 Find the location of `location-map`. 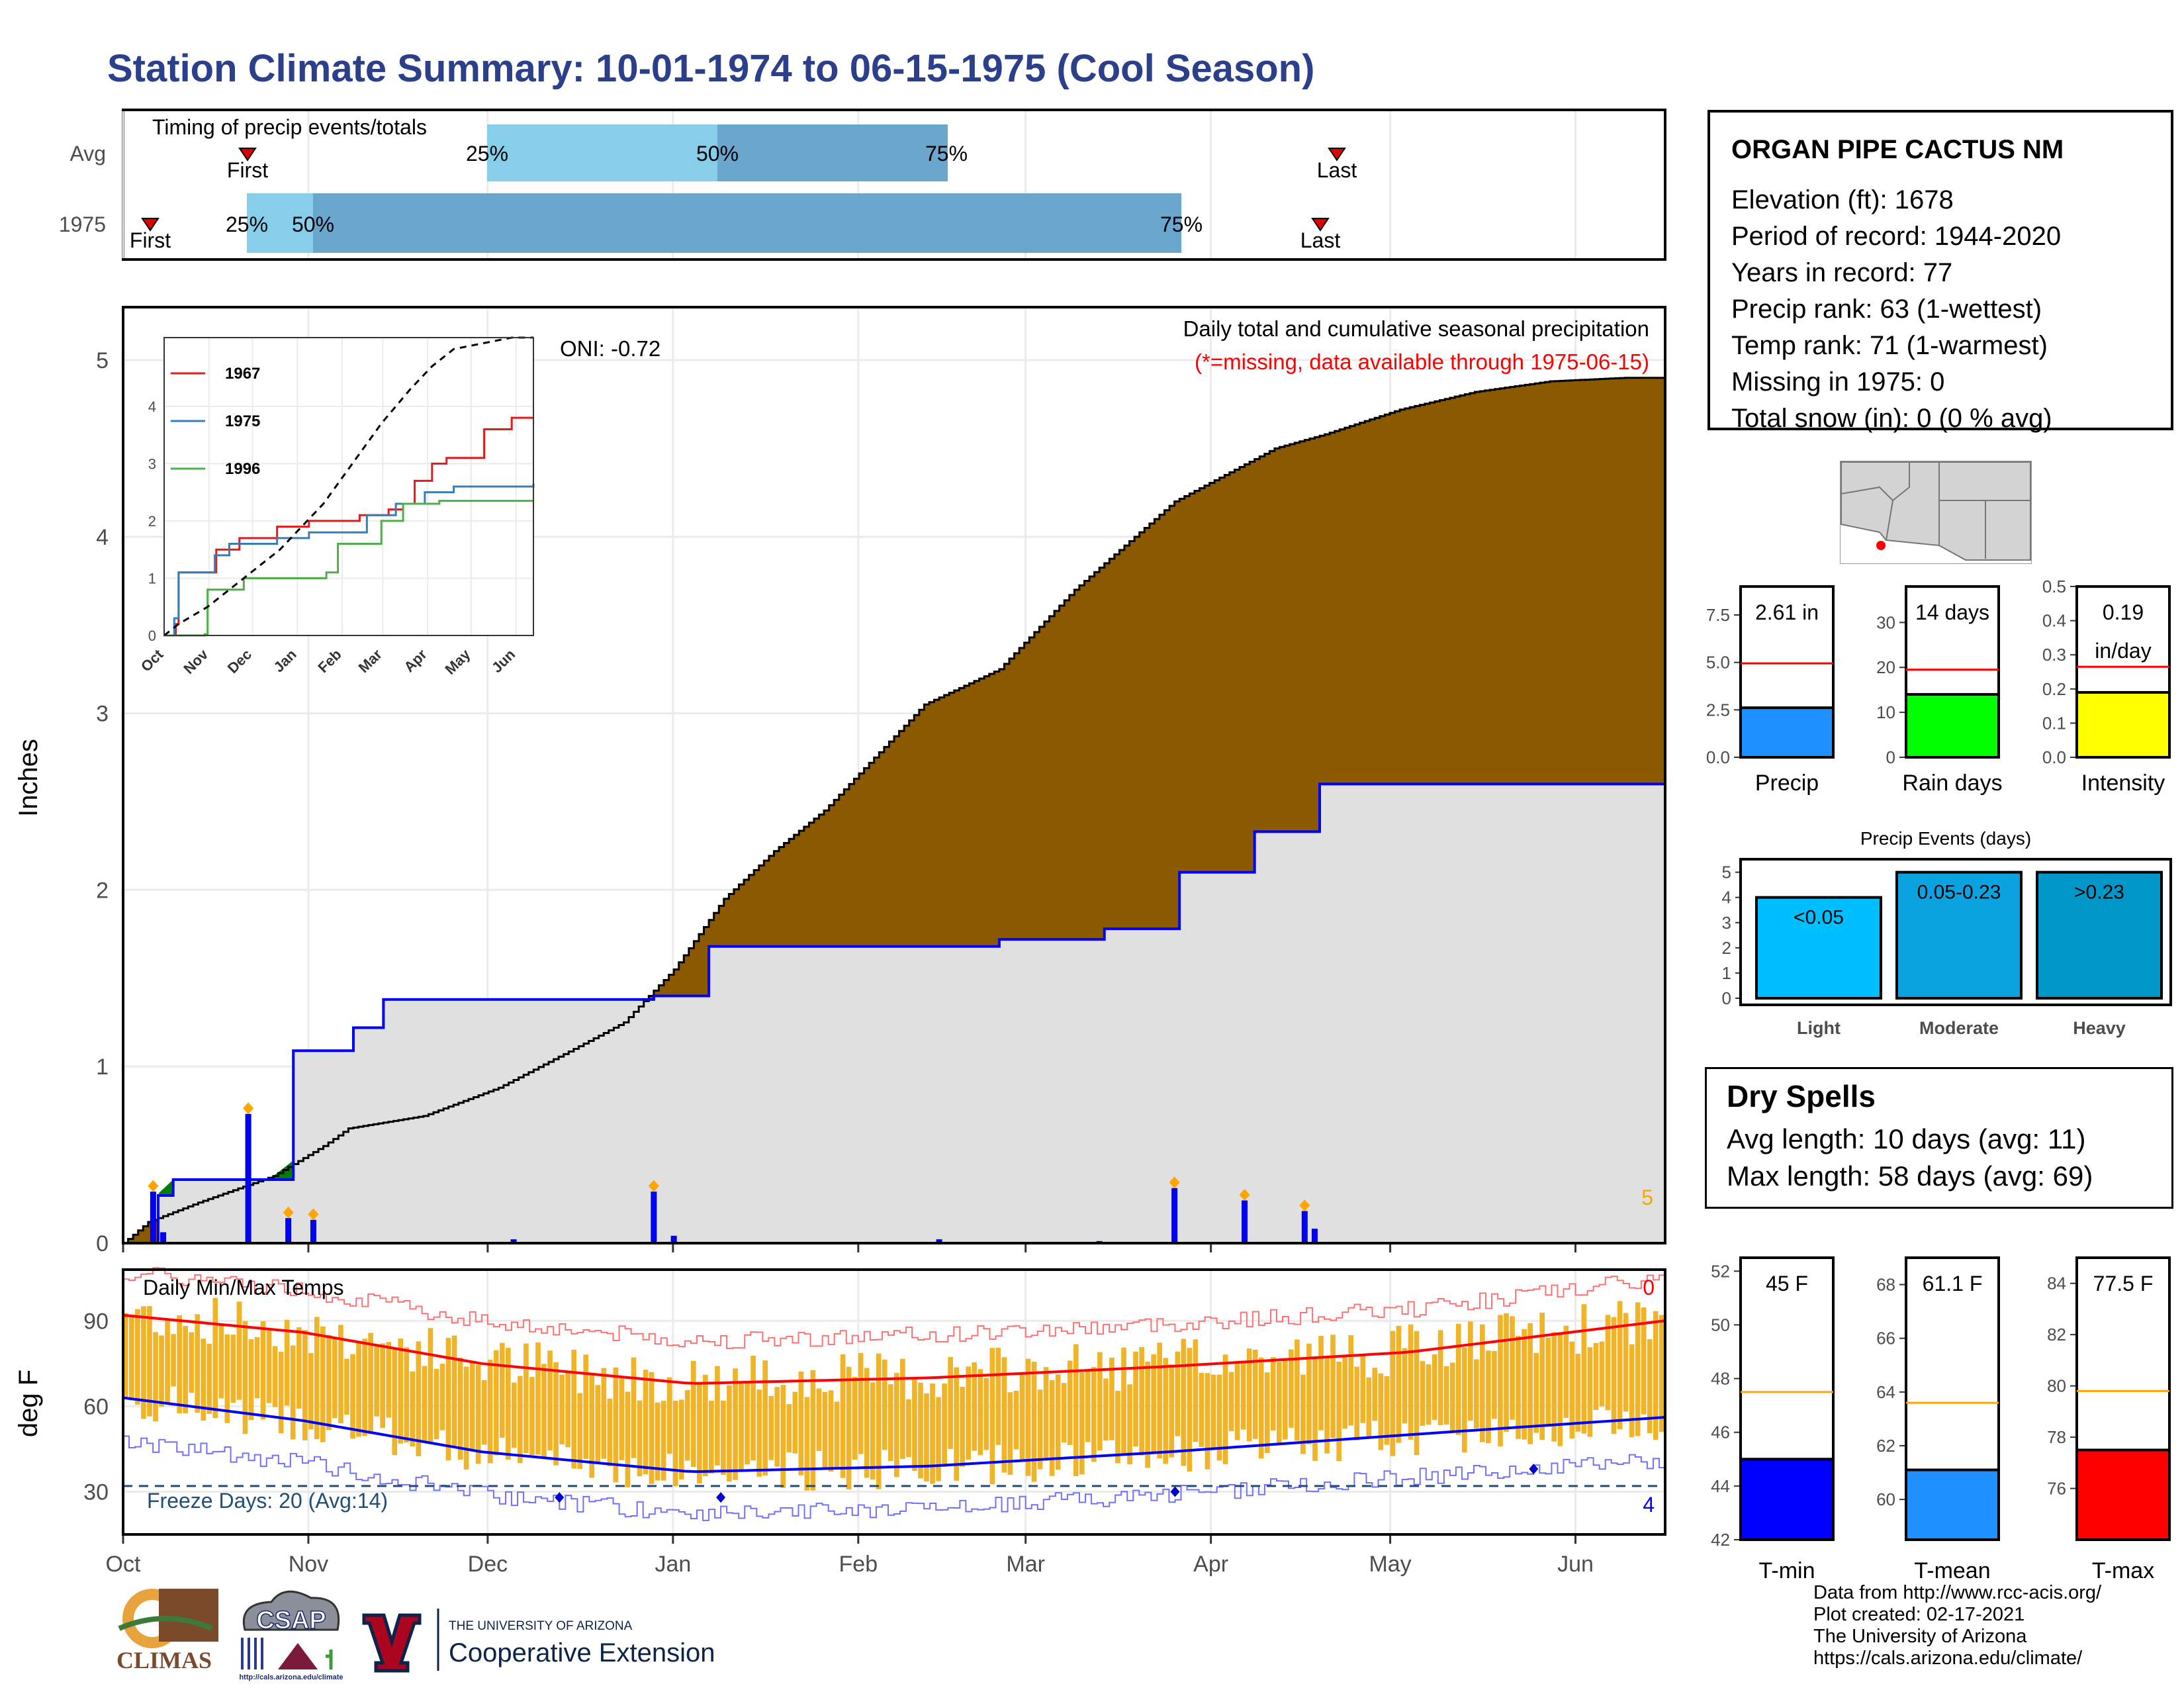

location-map is located at coordinates (1936, 512).